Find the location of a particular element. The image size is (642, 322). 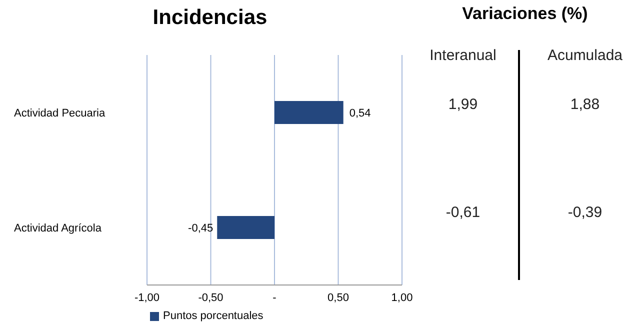

x-tick-label: -0,50 is located at coordinates (211, 298).